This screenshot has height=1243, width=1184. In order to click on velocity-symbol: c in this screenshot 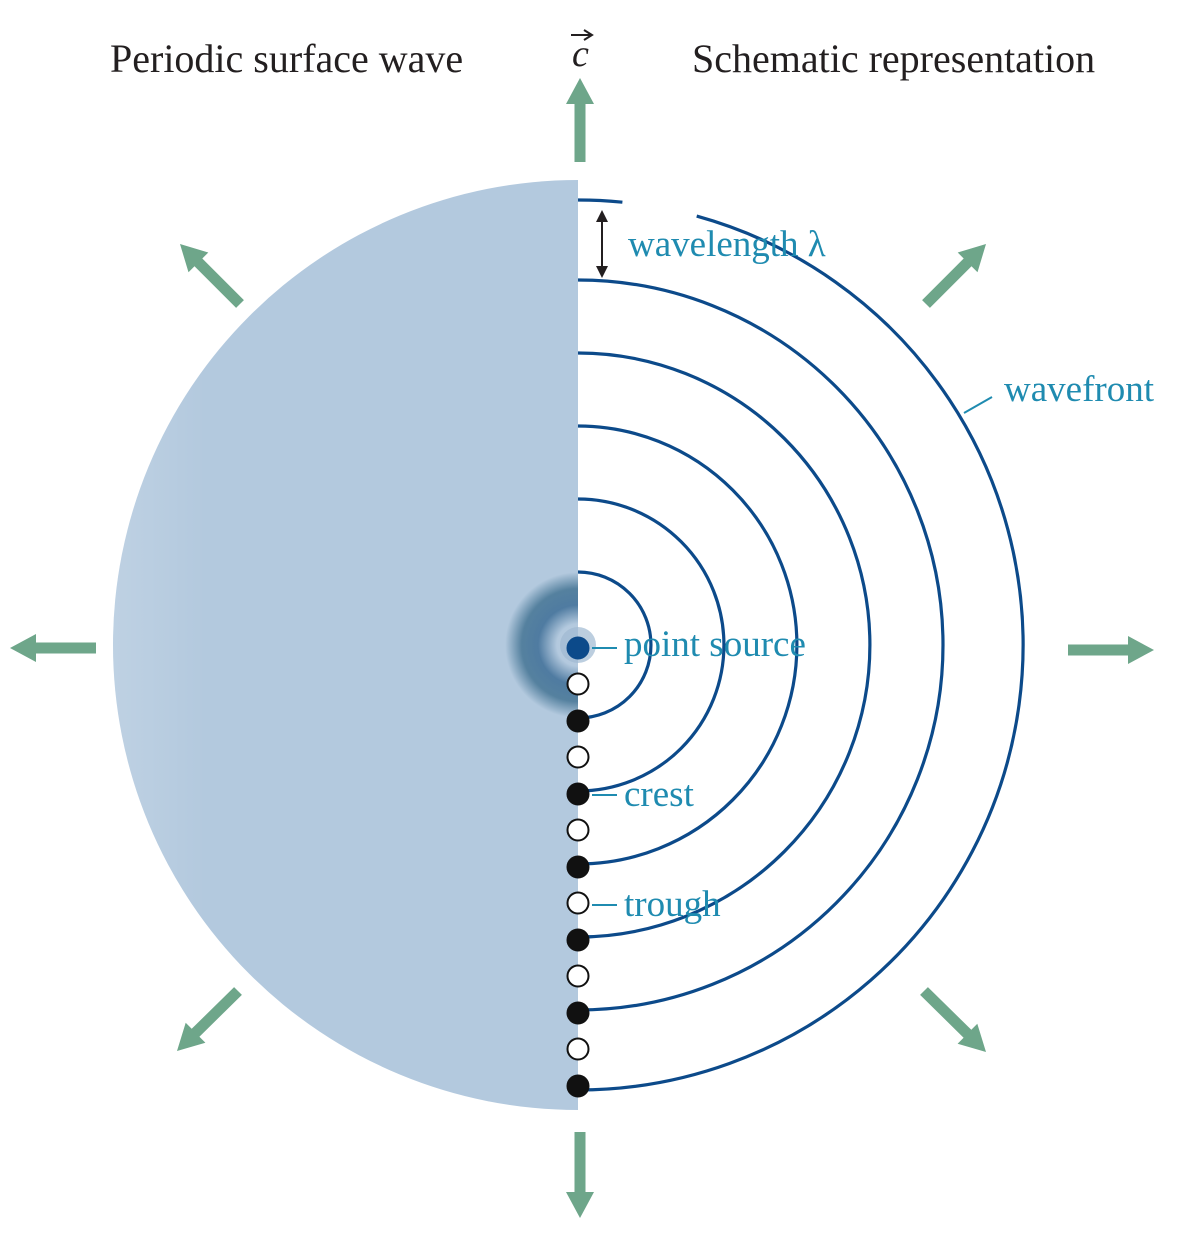, I will do `click(580, 54)`.